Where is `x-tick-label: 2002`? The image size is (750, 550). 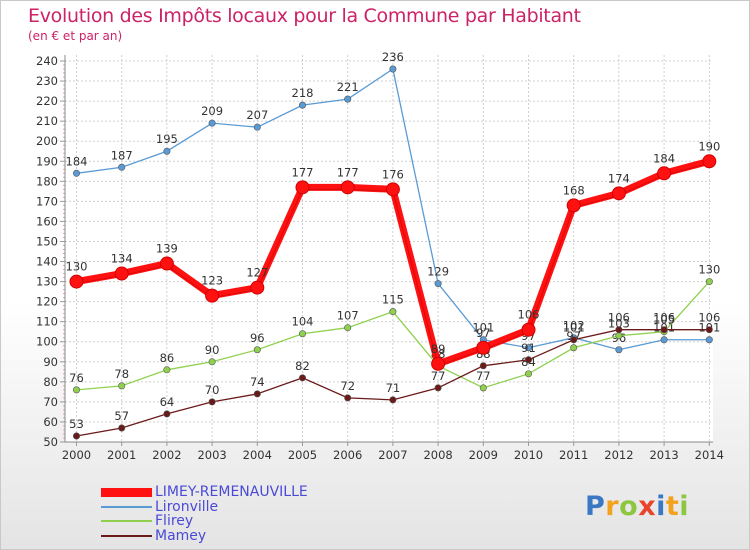
x-tick-label: 2002 is located at coordinates (166, 455).